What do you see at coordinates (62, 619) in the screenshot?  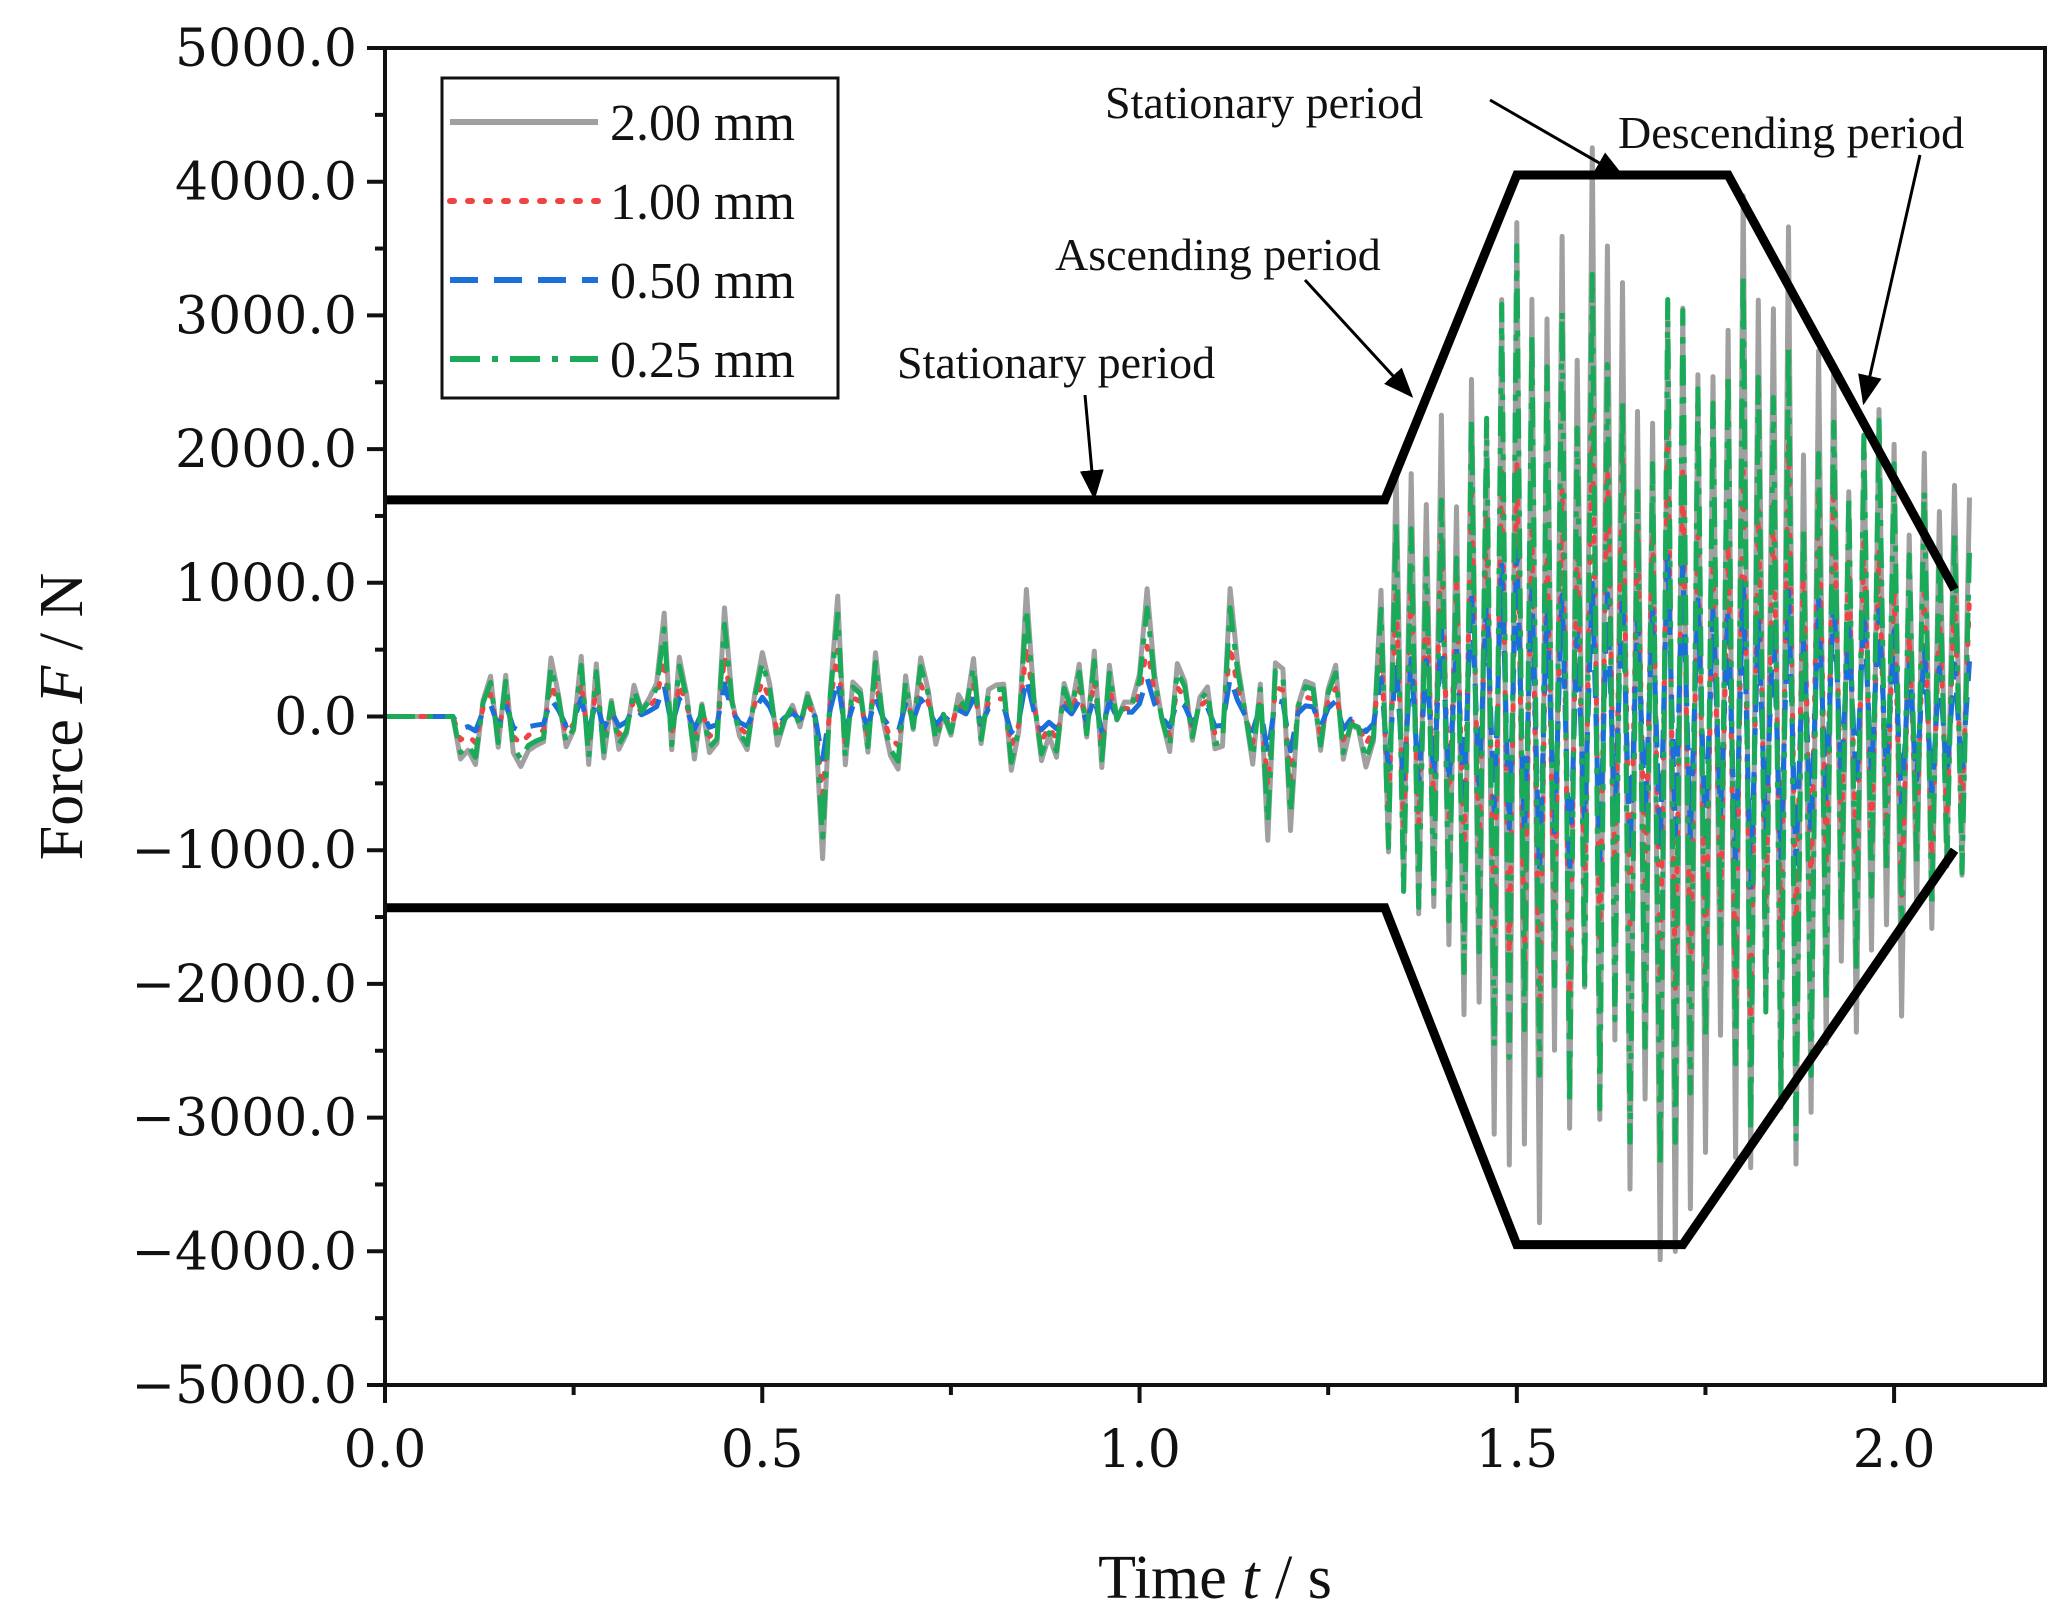 I see `axis-title-part: / N` at bounding box center [62, 619].